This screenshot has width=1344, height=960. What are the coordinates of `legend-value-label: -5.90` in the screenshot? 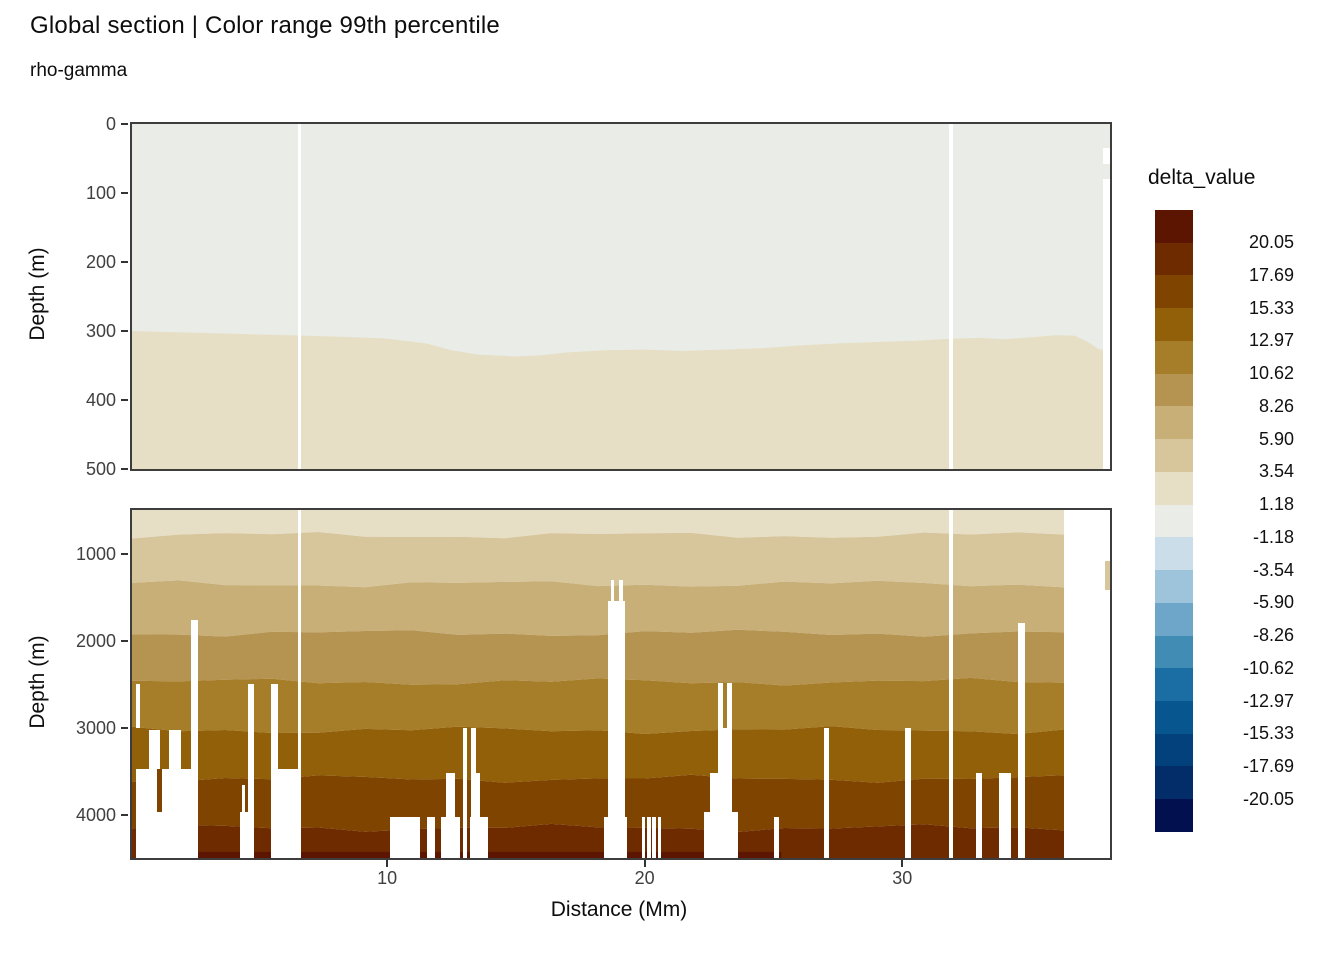 It's located at (1273, 602).